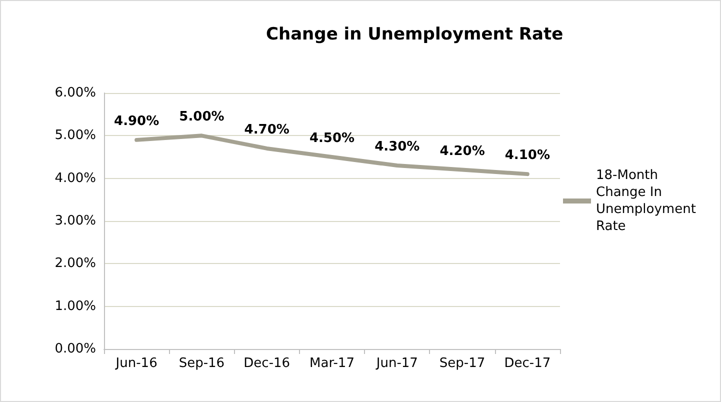 The image size is (721, 402). What do you see at coordinates (137, 121) in the screenshot?
I see `data-label: 4.90%` at bounding box center [137, 121].